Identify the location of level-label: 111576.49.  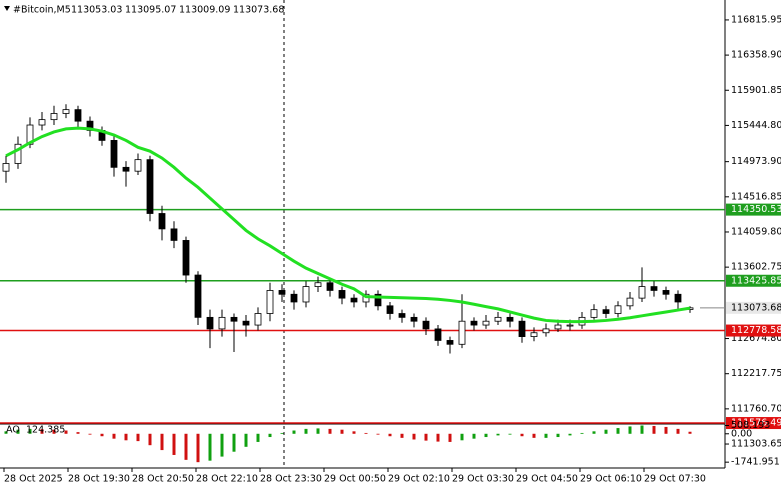
(756, 423).